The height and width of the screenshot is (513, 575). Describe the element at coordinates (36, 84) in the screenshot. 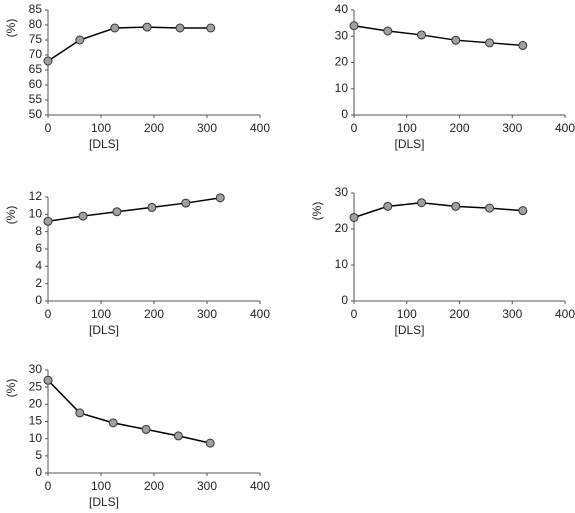

I see `y-tick-label: 60` at that location.